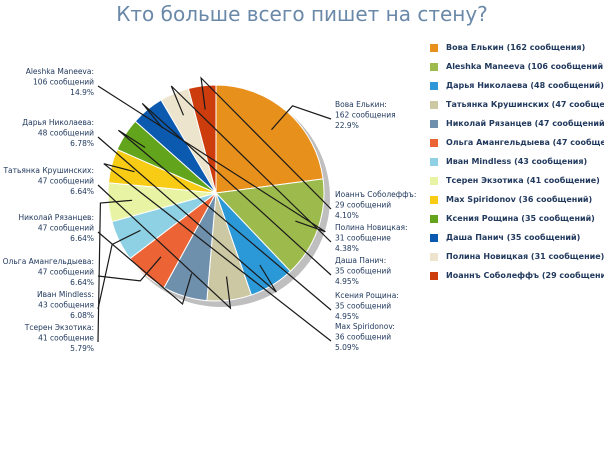  I want to click on slice-label-line: Max Spiridonov:, so click(365, 326).